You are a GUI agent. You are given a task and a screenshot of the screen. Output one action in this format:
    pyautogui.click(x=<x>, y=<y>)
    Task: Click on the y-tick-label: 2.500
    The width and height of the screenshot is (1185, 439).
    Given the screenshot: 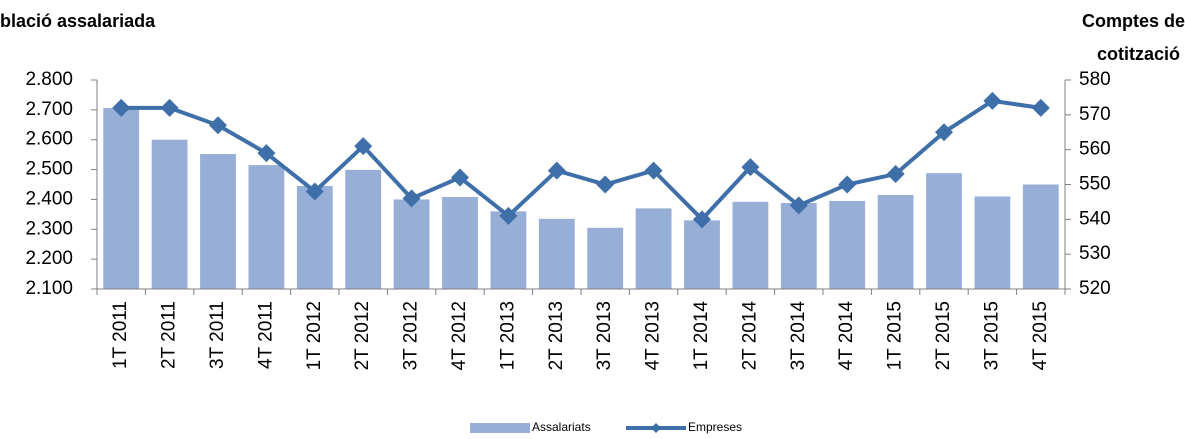 What is the action you would take?
    pyautogui.click(x=49, y=169)
    